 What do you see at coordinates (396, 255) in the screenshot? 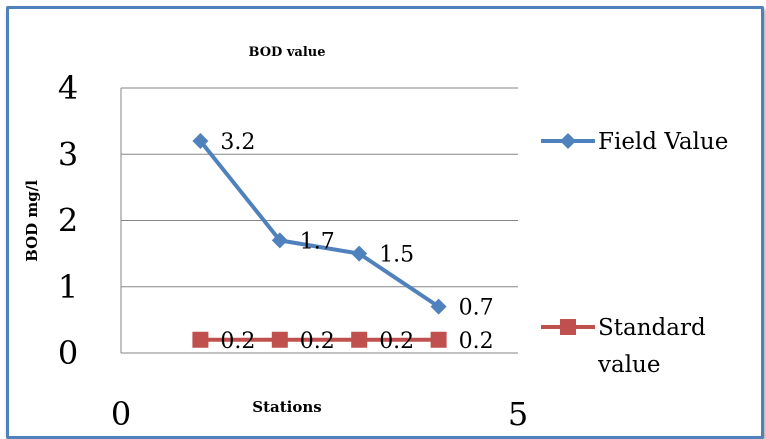
I see `data-label: 1.5` at bounding box center [396, 255].